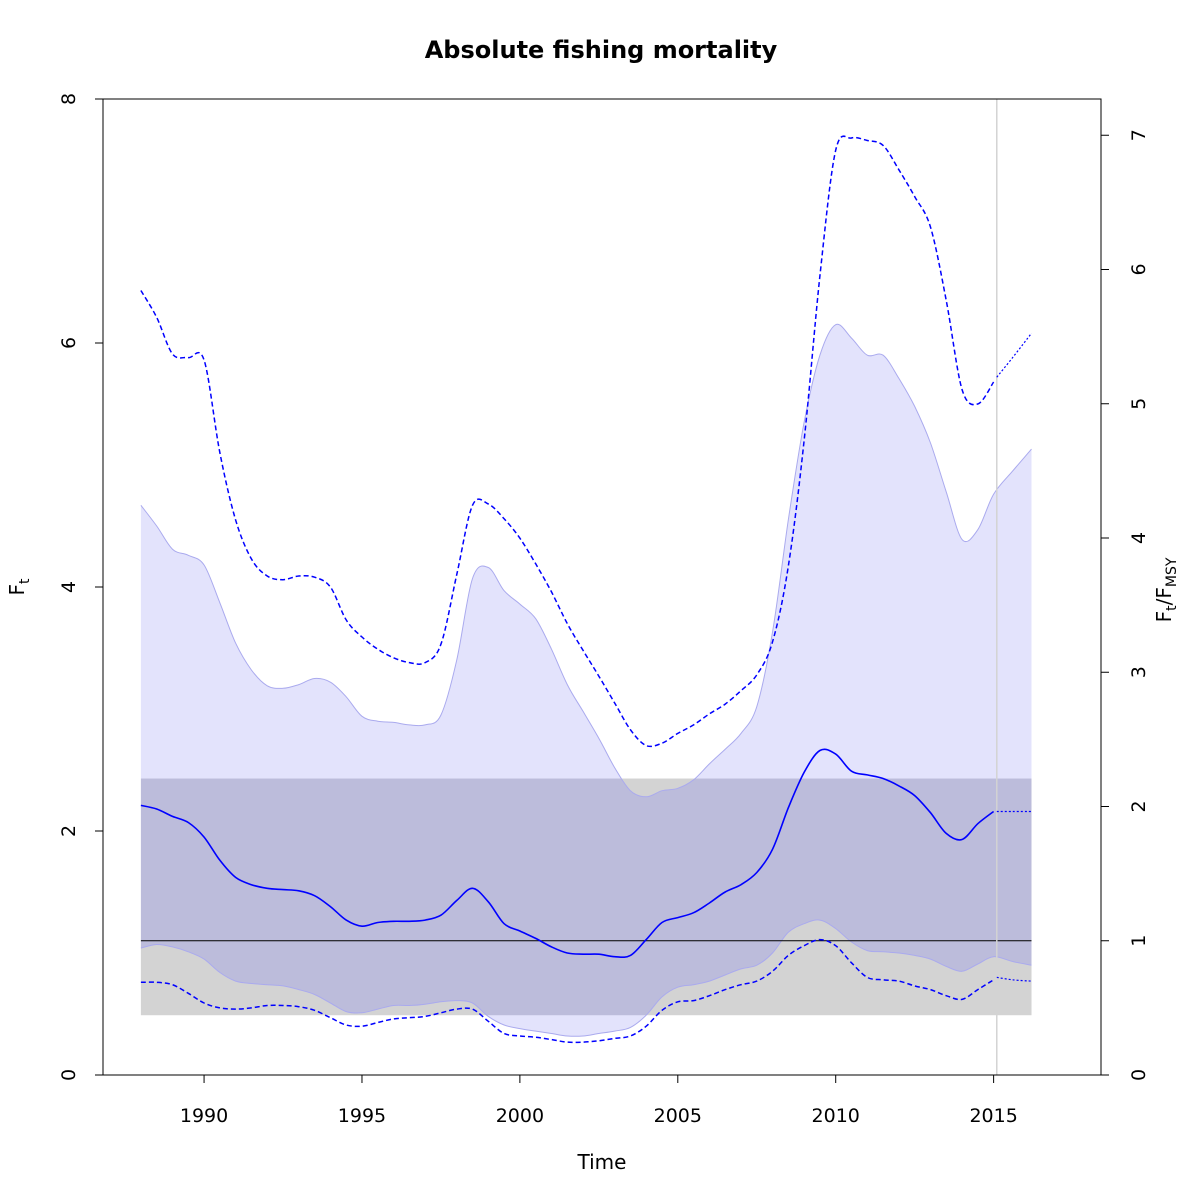 The height and width of the screenshot is (1200, 1200). Describe the element at coordinates (1172, 608) in the screenshot. I see `y2-axis-title-a-sub: t` at that location.